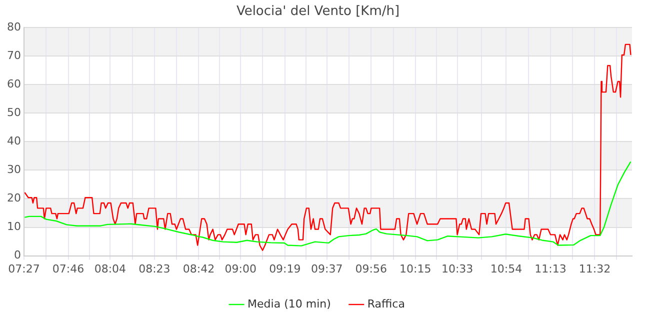 Image resolution: width=650 pixels, height=320 pixels. I want to click on x-tick-label: 07:27, so click(24, 269).